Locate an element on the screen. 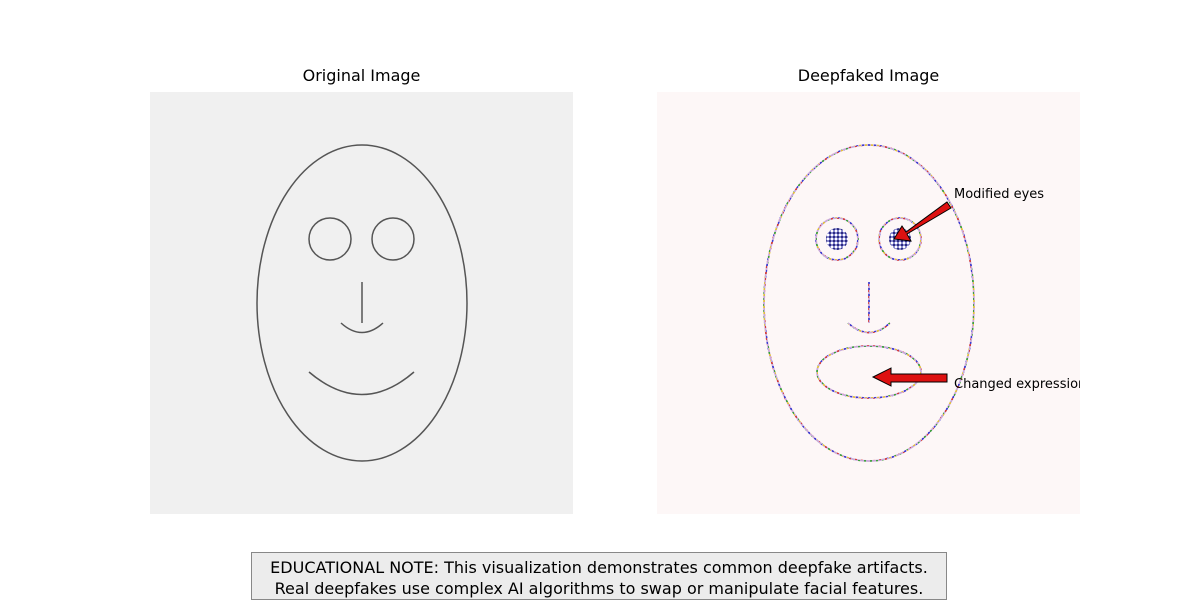 Image resolution: width=1200 pixels, height=600 pixels. left-pupil-artifact is located at coordinates (837, 239).